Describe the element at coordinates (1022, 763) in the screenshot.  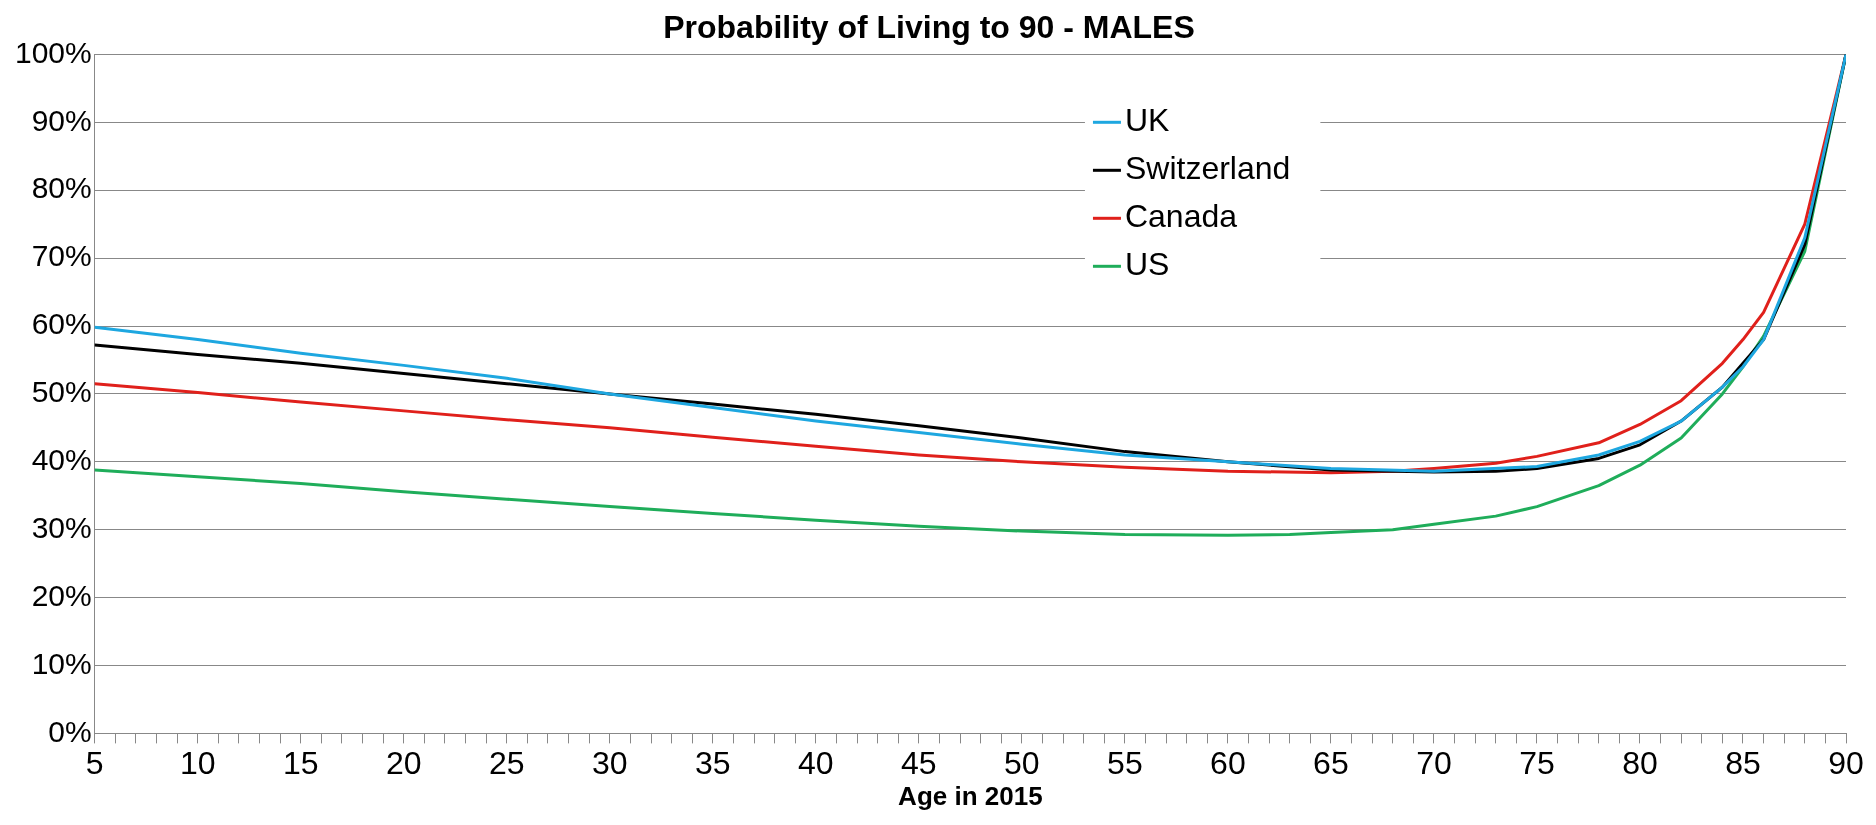
I see `x-tick-label: 50` at that location.